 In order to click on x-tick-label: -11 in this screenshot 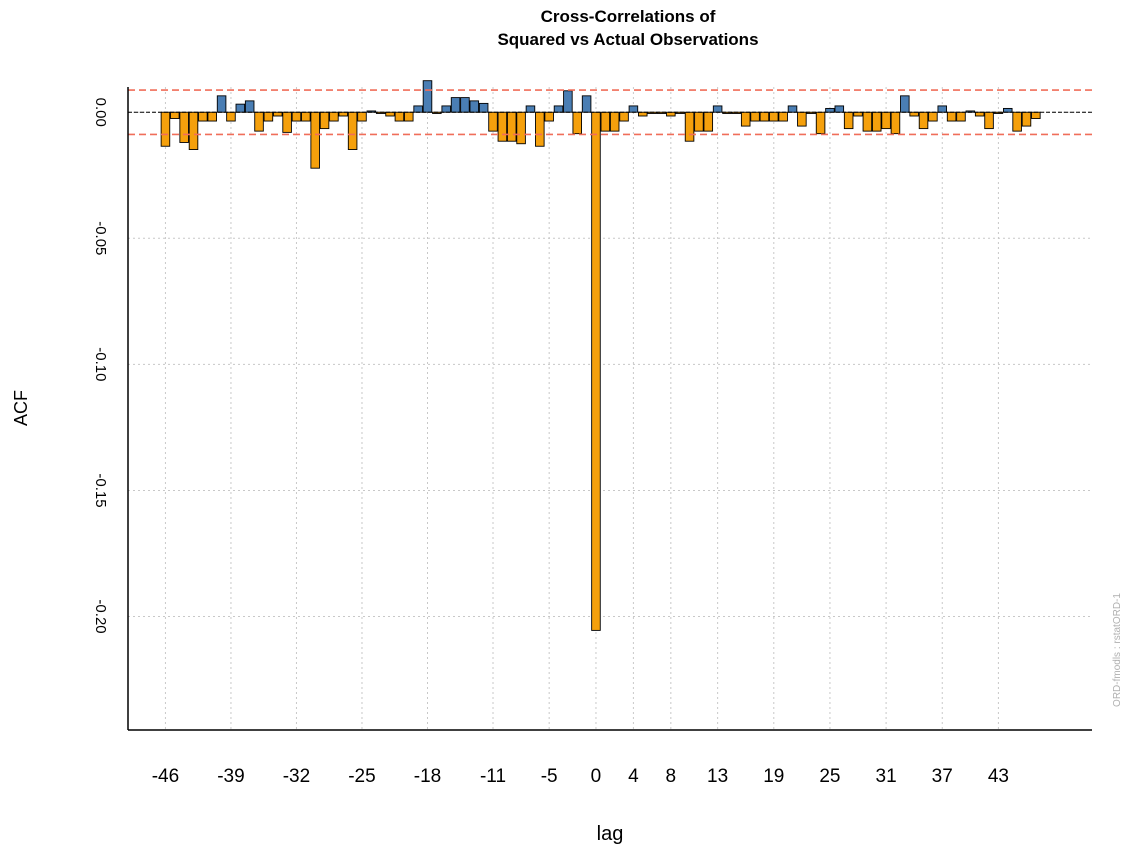, I will do `click(493, 776)`.